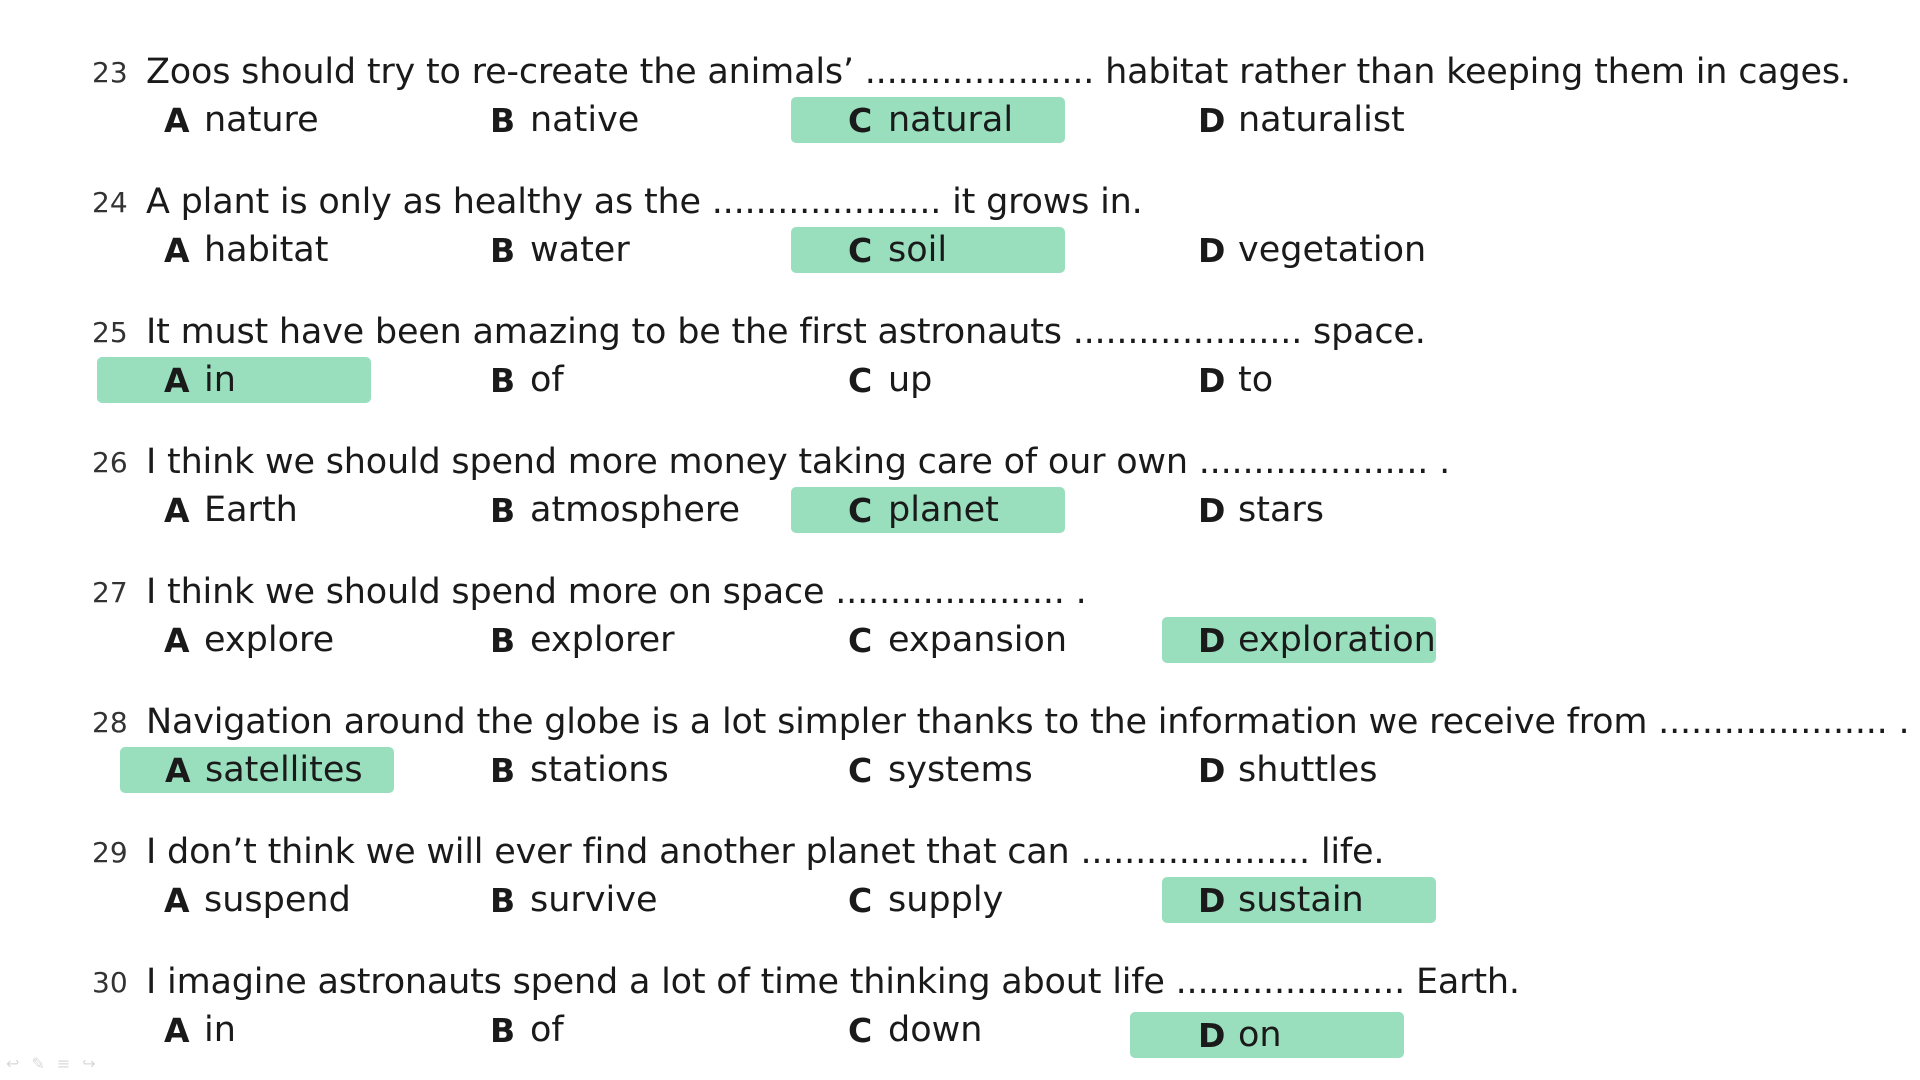 This screenshot has width=1920, height=1080. I want to click on option-b: B native, so click(627, 120).